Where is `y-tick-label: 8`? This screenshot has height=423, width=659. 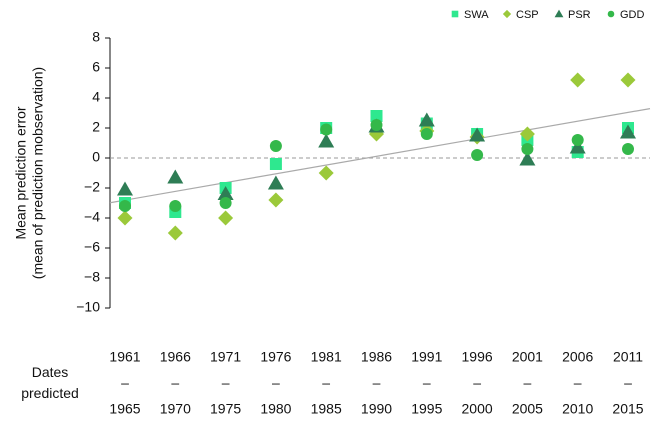
y-tick-label: 8 is located at coordinates (96, 37).